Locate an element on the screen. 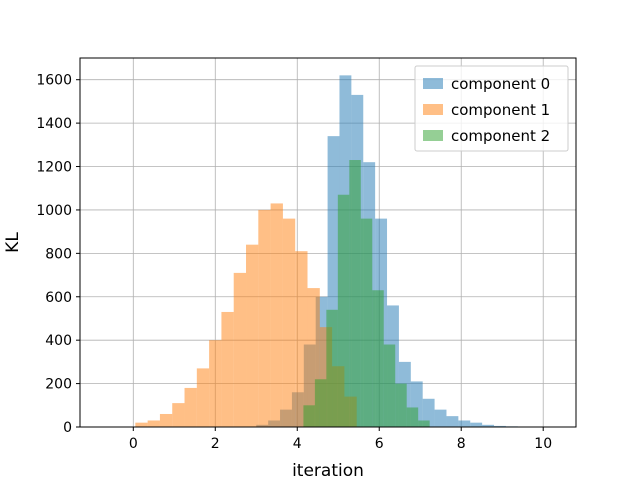  y-axis-label: KL is located at coordinates (13, 242).